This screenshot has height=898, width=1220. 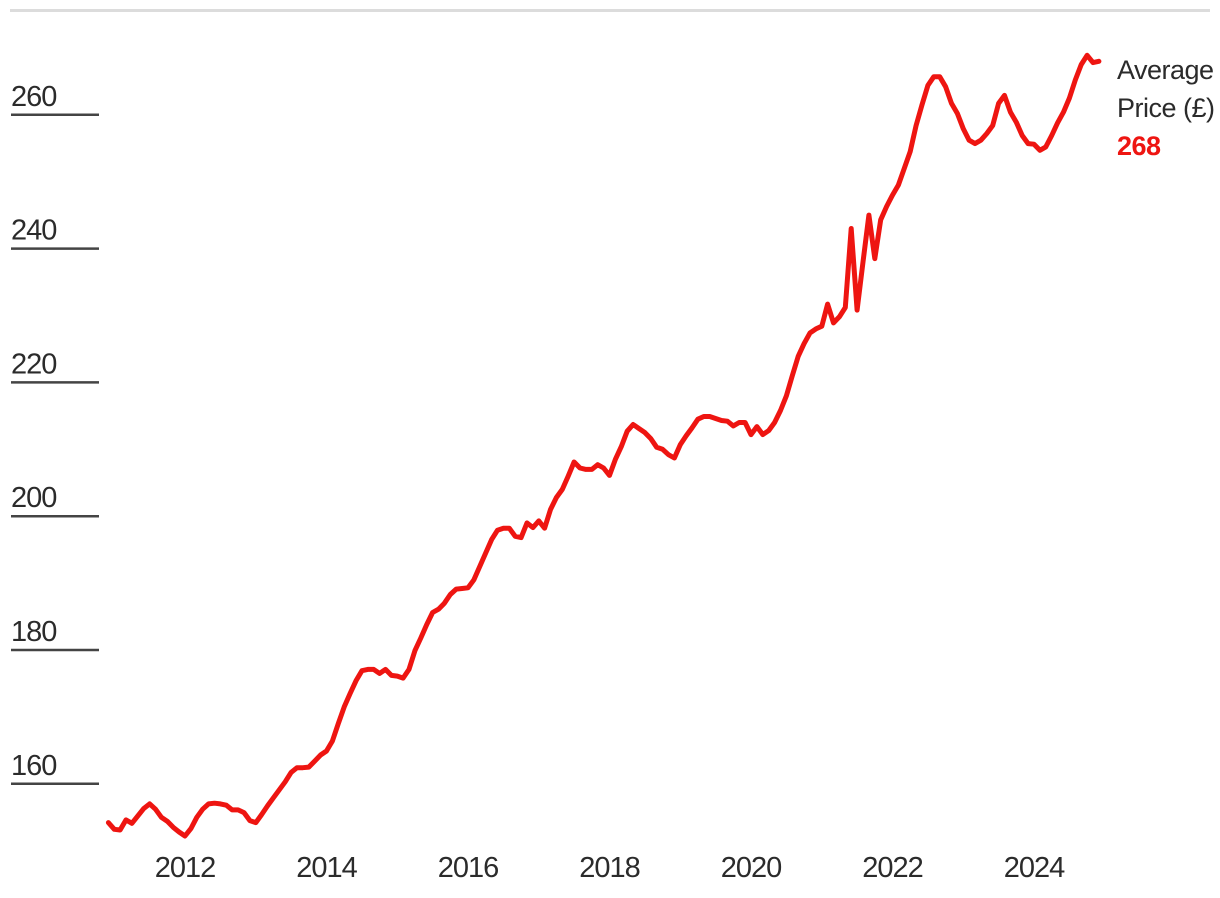 I want to click on legend-value: 268, so click(x=1139, y=146).